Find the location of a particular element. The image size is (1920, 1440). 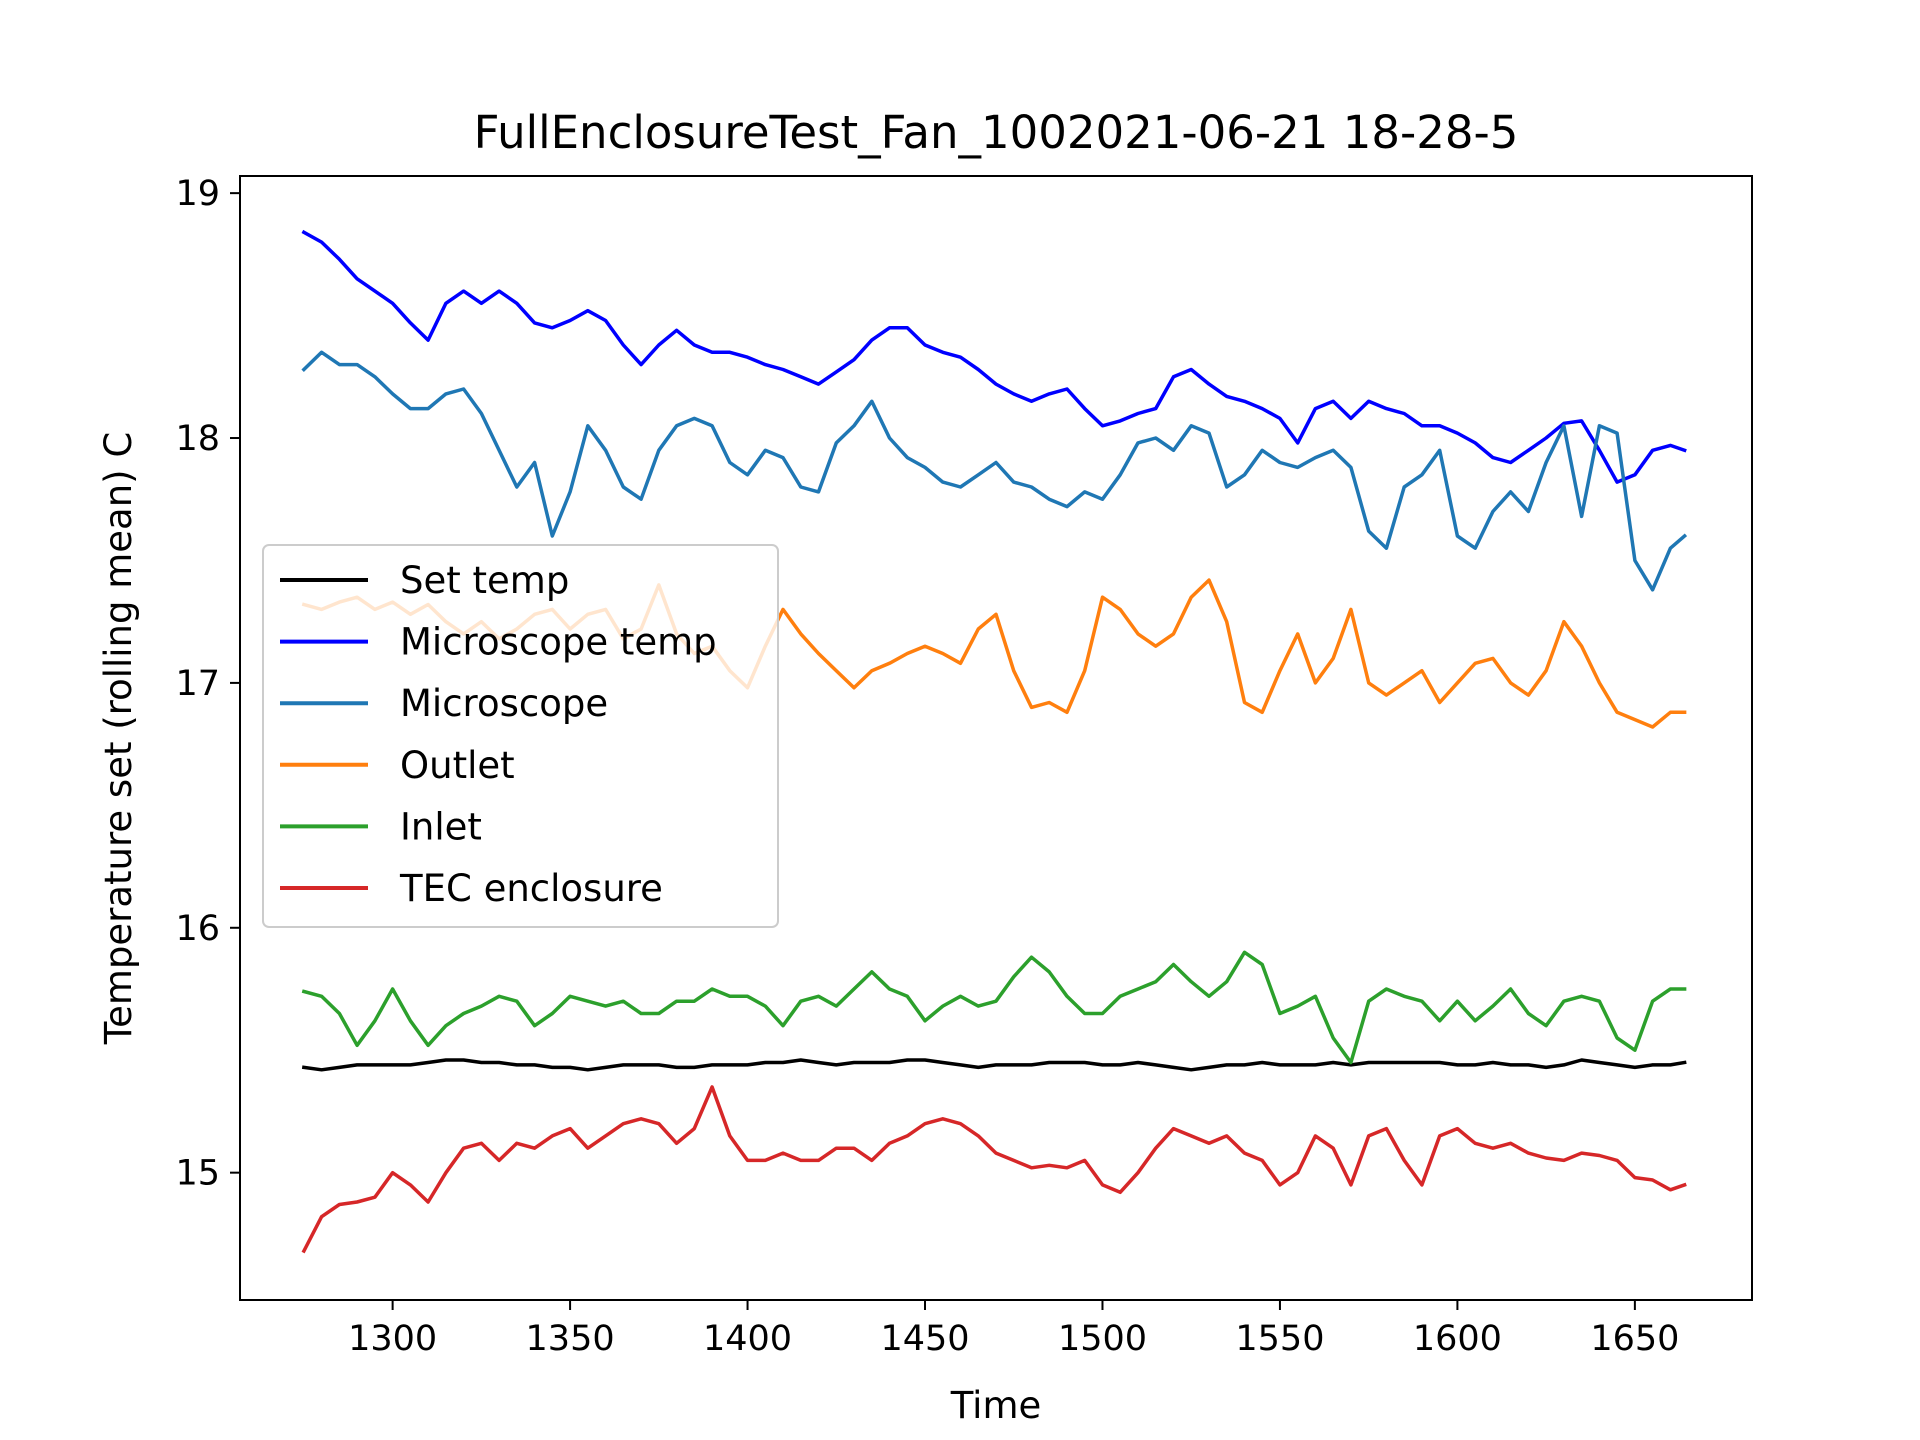

legend-label: Inlet is located at coordinates (441, 826).